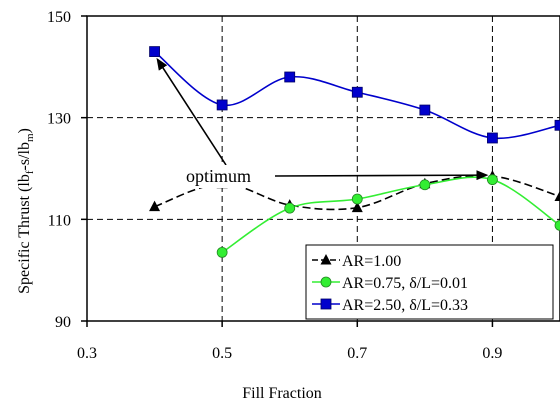 This screenshot has height=408, width=560. What do you see at coordinates (30, 172) in the screenshot?
I see `y-axis-label-sub-f: f` at bounding box center [30, 172].